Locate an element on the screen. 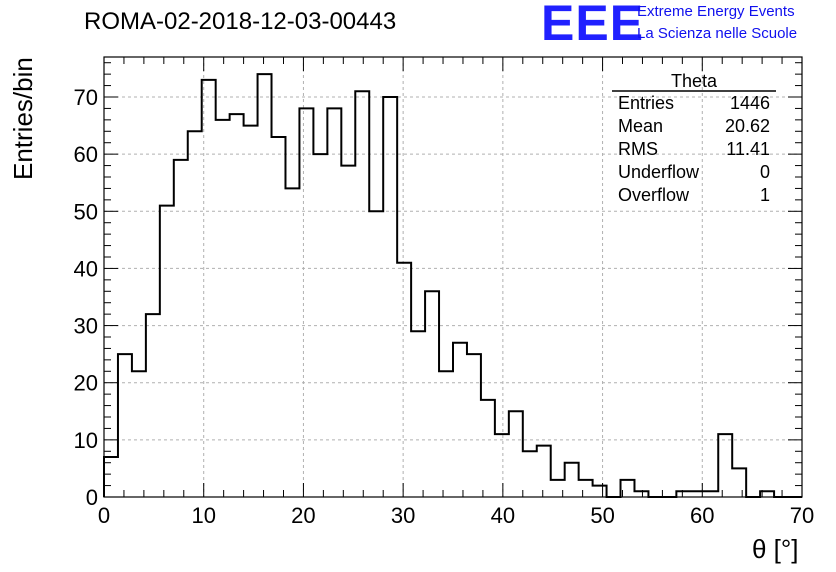 This screenshot has width=836, height=572. y-tick-label: 70 is located at coordinates (86, 97).